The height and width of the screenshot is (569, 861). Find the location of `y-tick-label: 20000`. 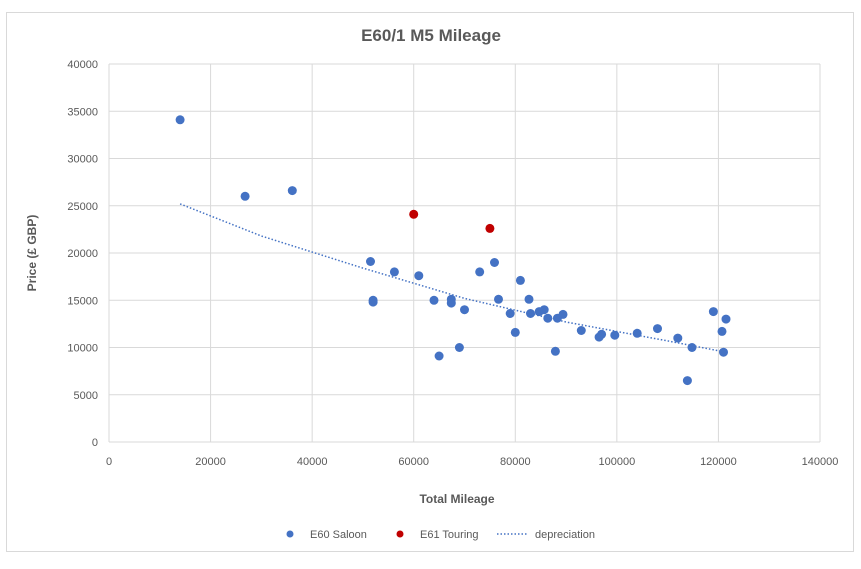

y-tick-label: 20000 is located at coordinates (82, 254).